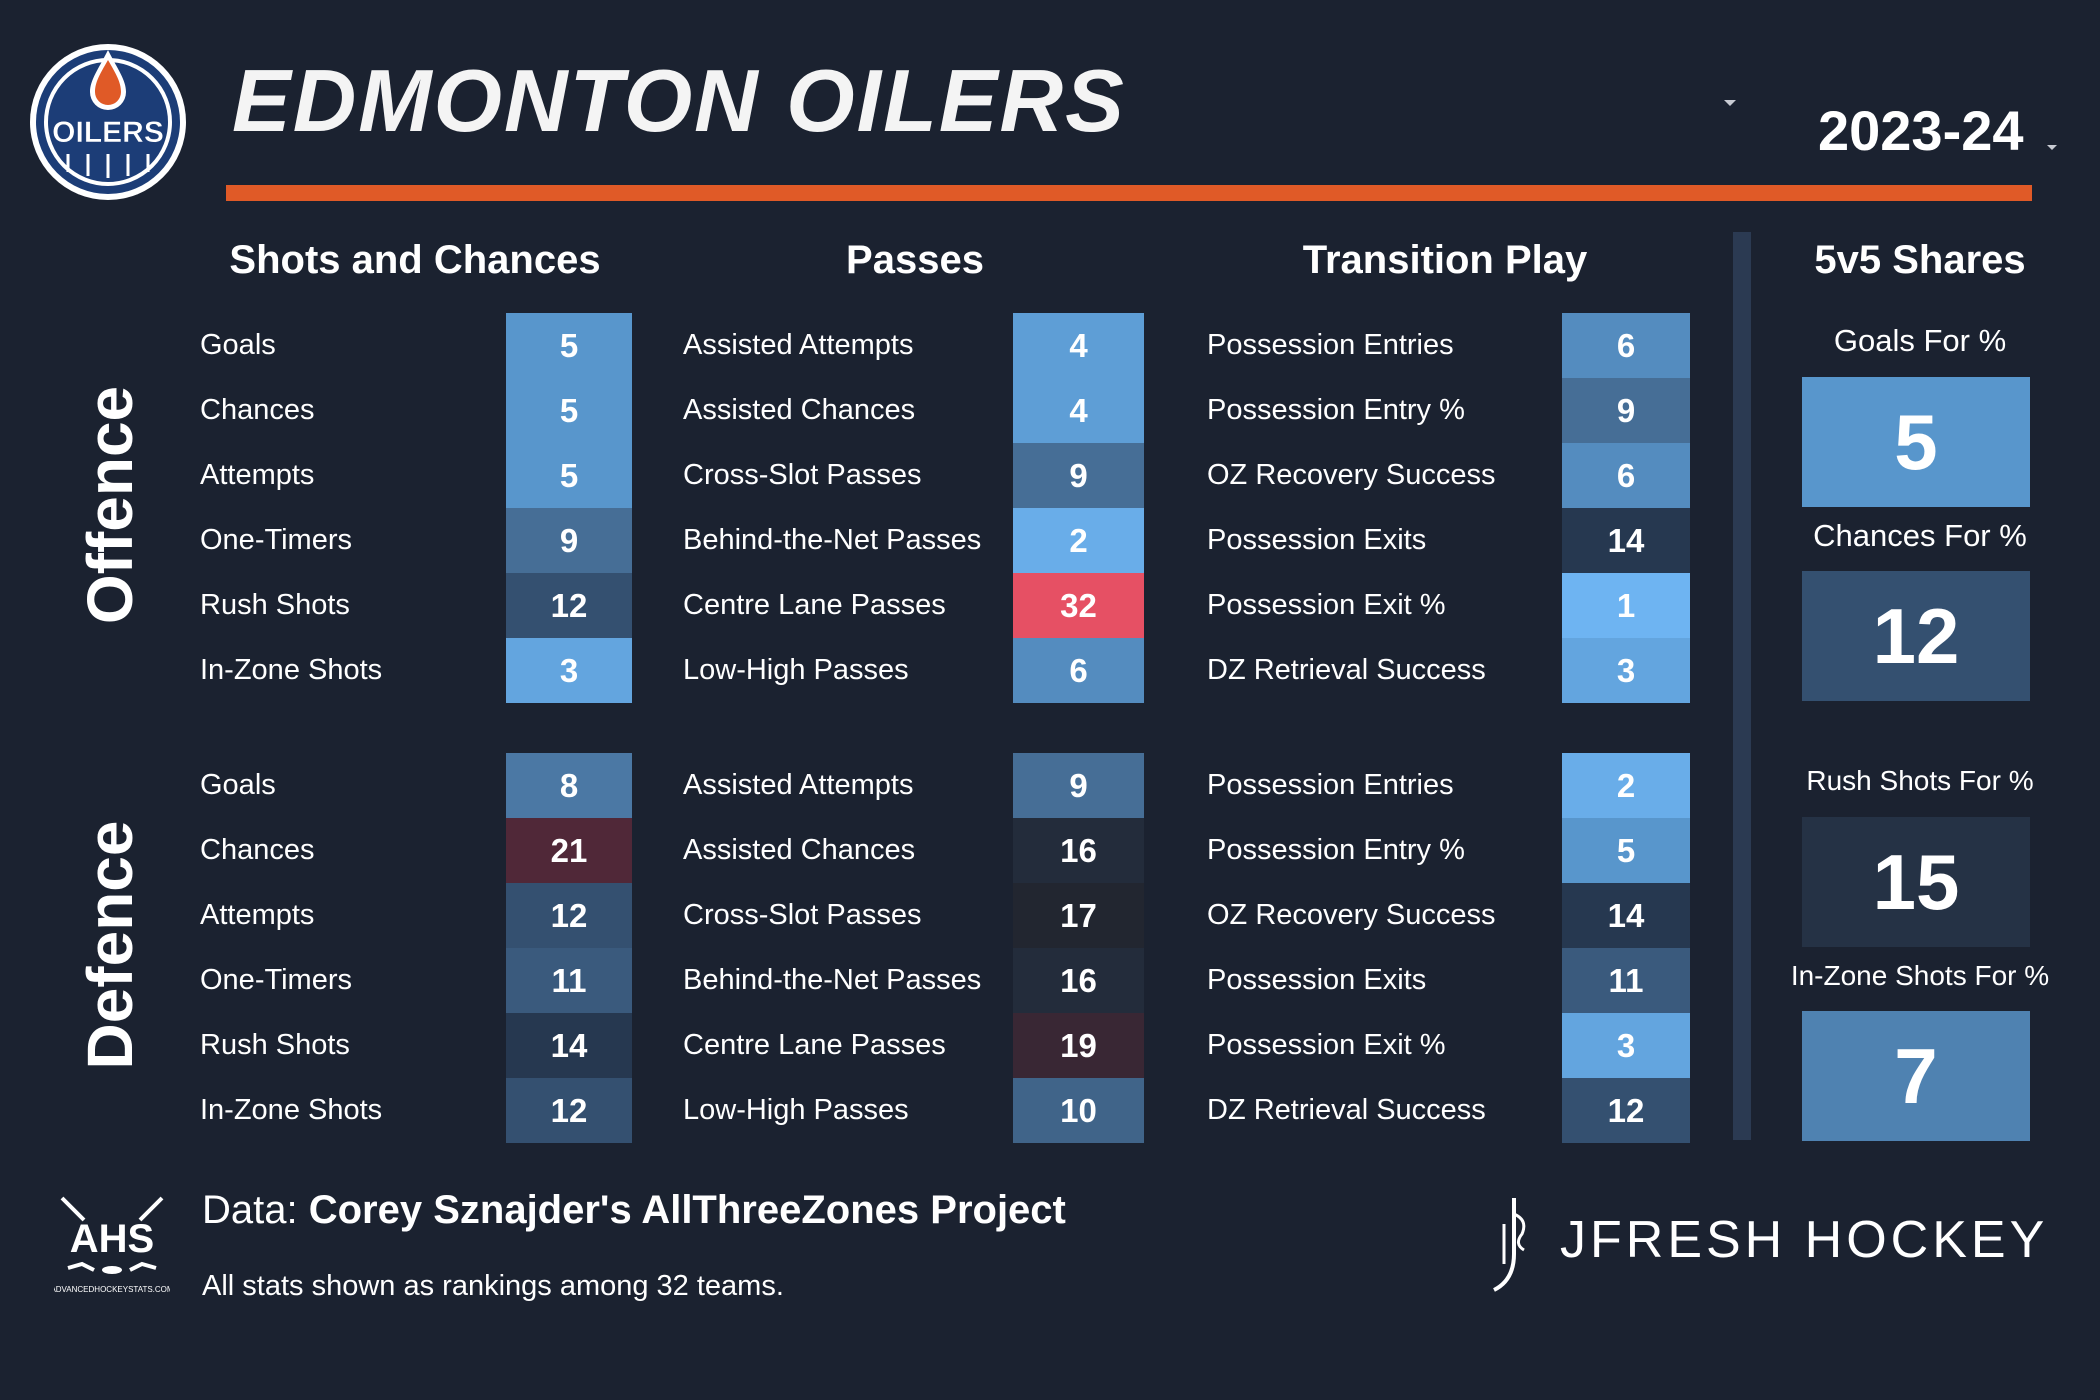  What do you see at coordinates (802, 475) in the screenshot?
I see `offence-passes-label: Cross-Slot Passes` at bounding box center [802, 475].